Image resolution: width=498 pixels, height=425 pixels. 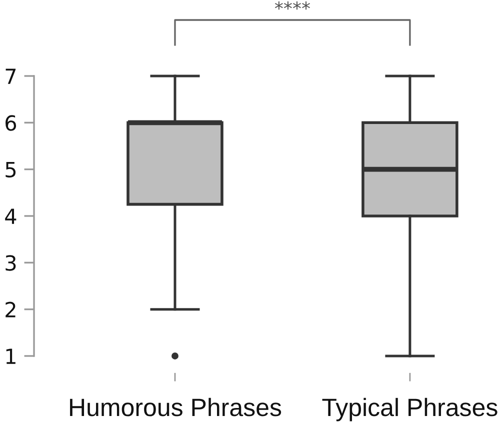 What do you see at coordinates (11, 310) in the screenshot?
I see `y-tick-label: 2` at bounding box center [11, 310].